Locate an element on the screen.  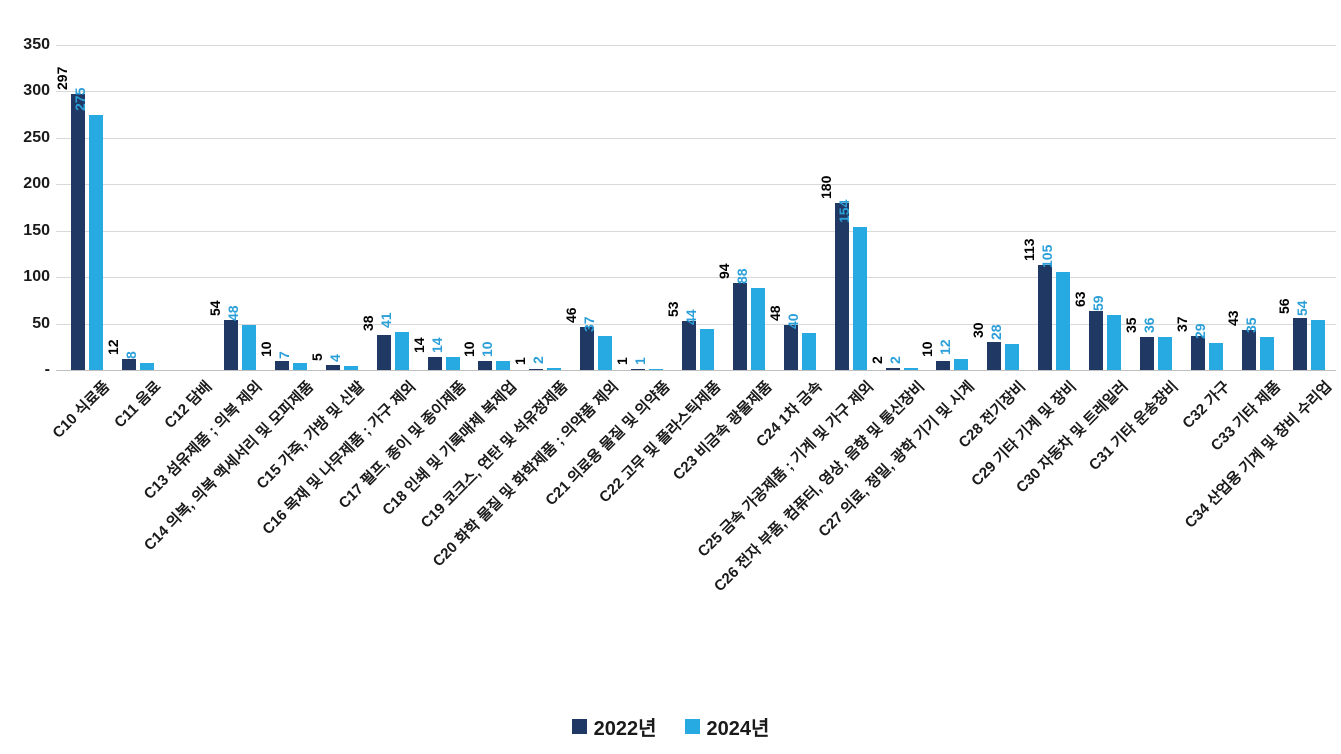
bar-value-label: 180 is located at coordinates (826, 187).